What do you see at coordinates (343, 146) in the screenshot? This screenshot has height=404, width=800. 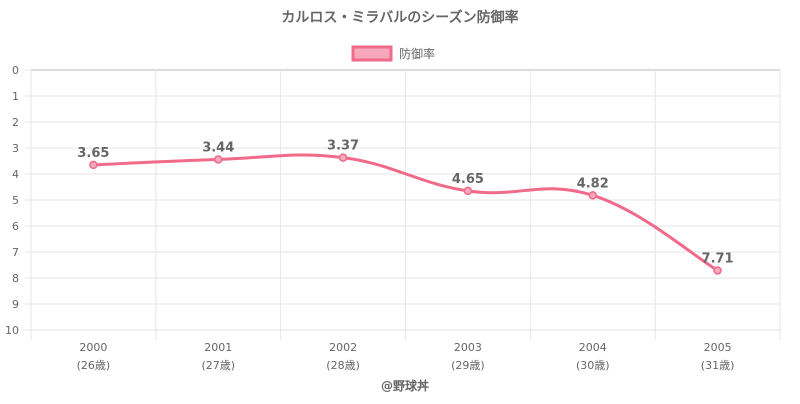 I see `data-label: 3.37` at bounding box center [343, 146].